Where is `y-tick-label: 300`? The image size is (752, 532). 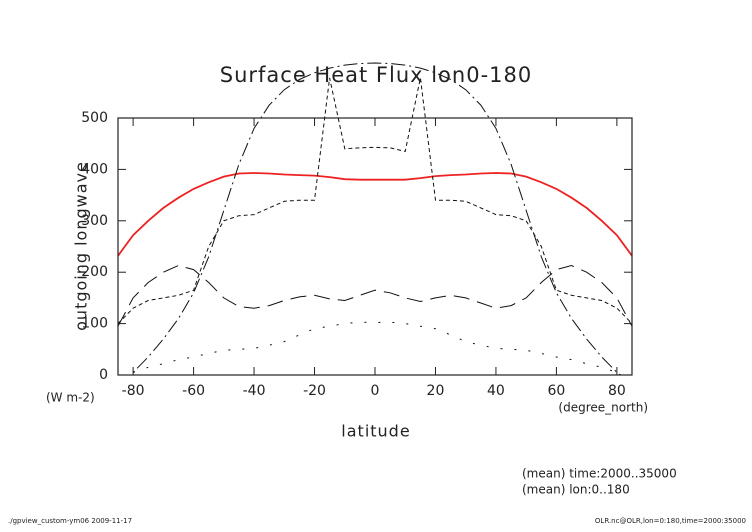 y-tick-label: 300 is located at coordinates (94, 221).